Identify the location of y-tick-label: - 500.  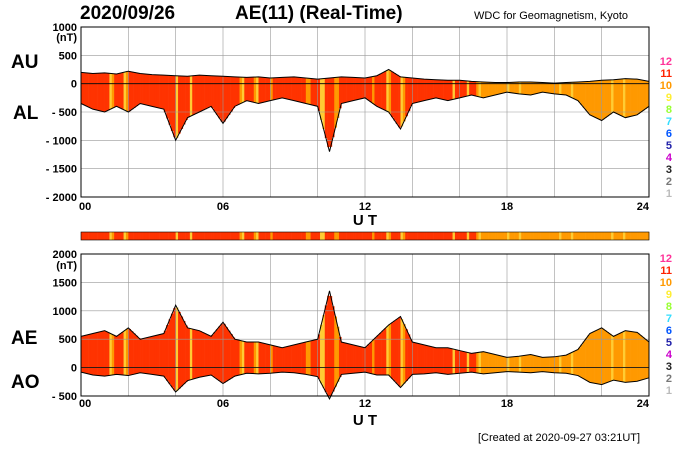
(64, 397).